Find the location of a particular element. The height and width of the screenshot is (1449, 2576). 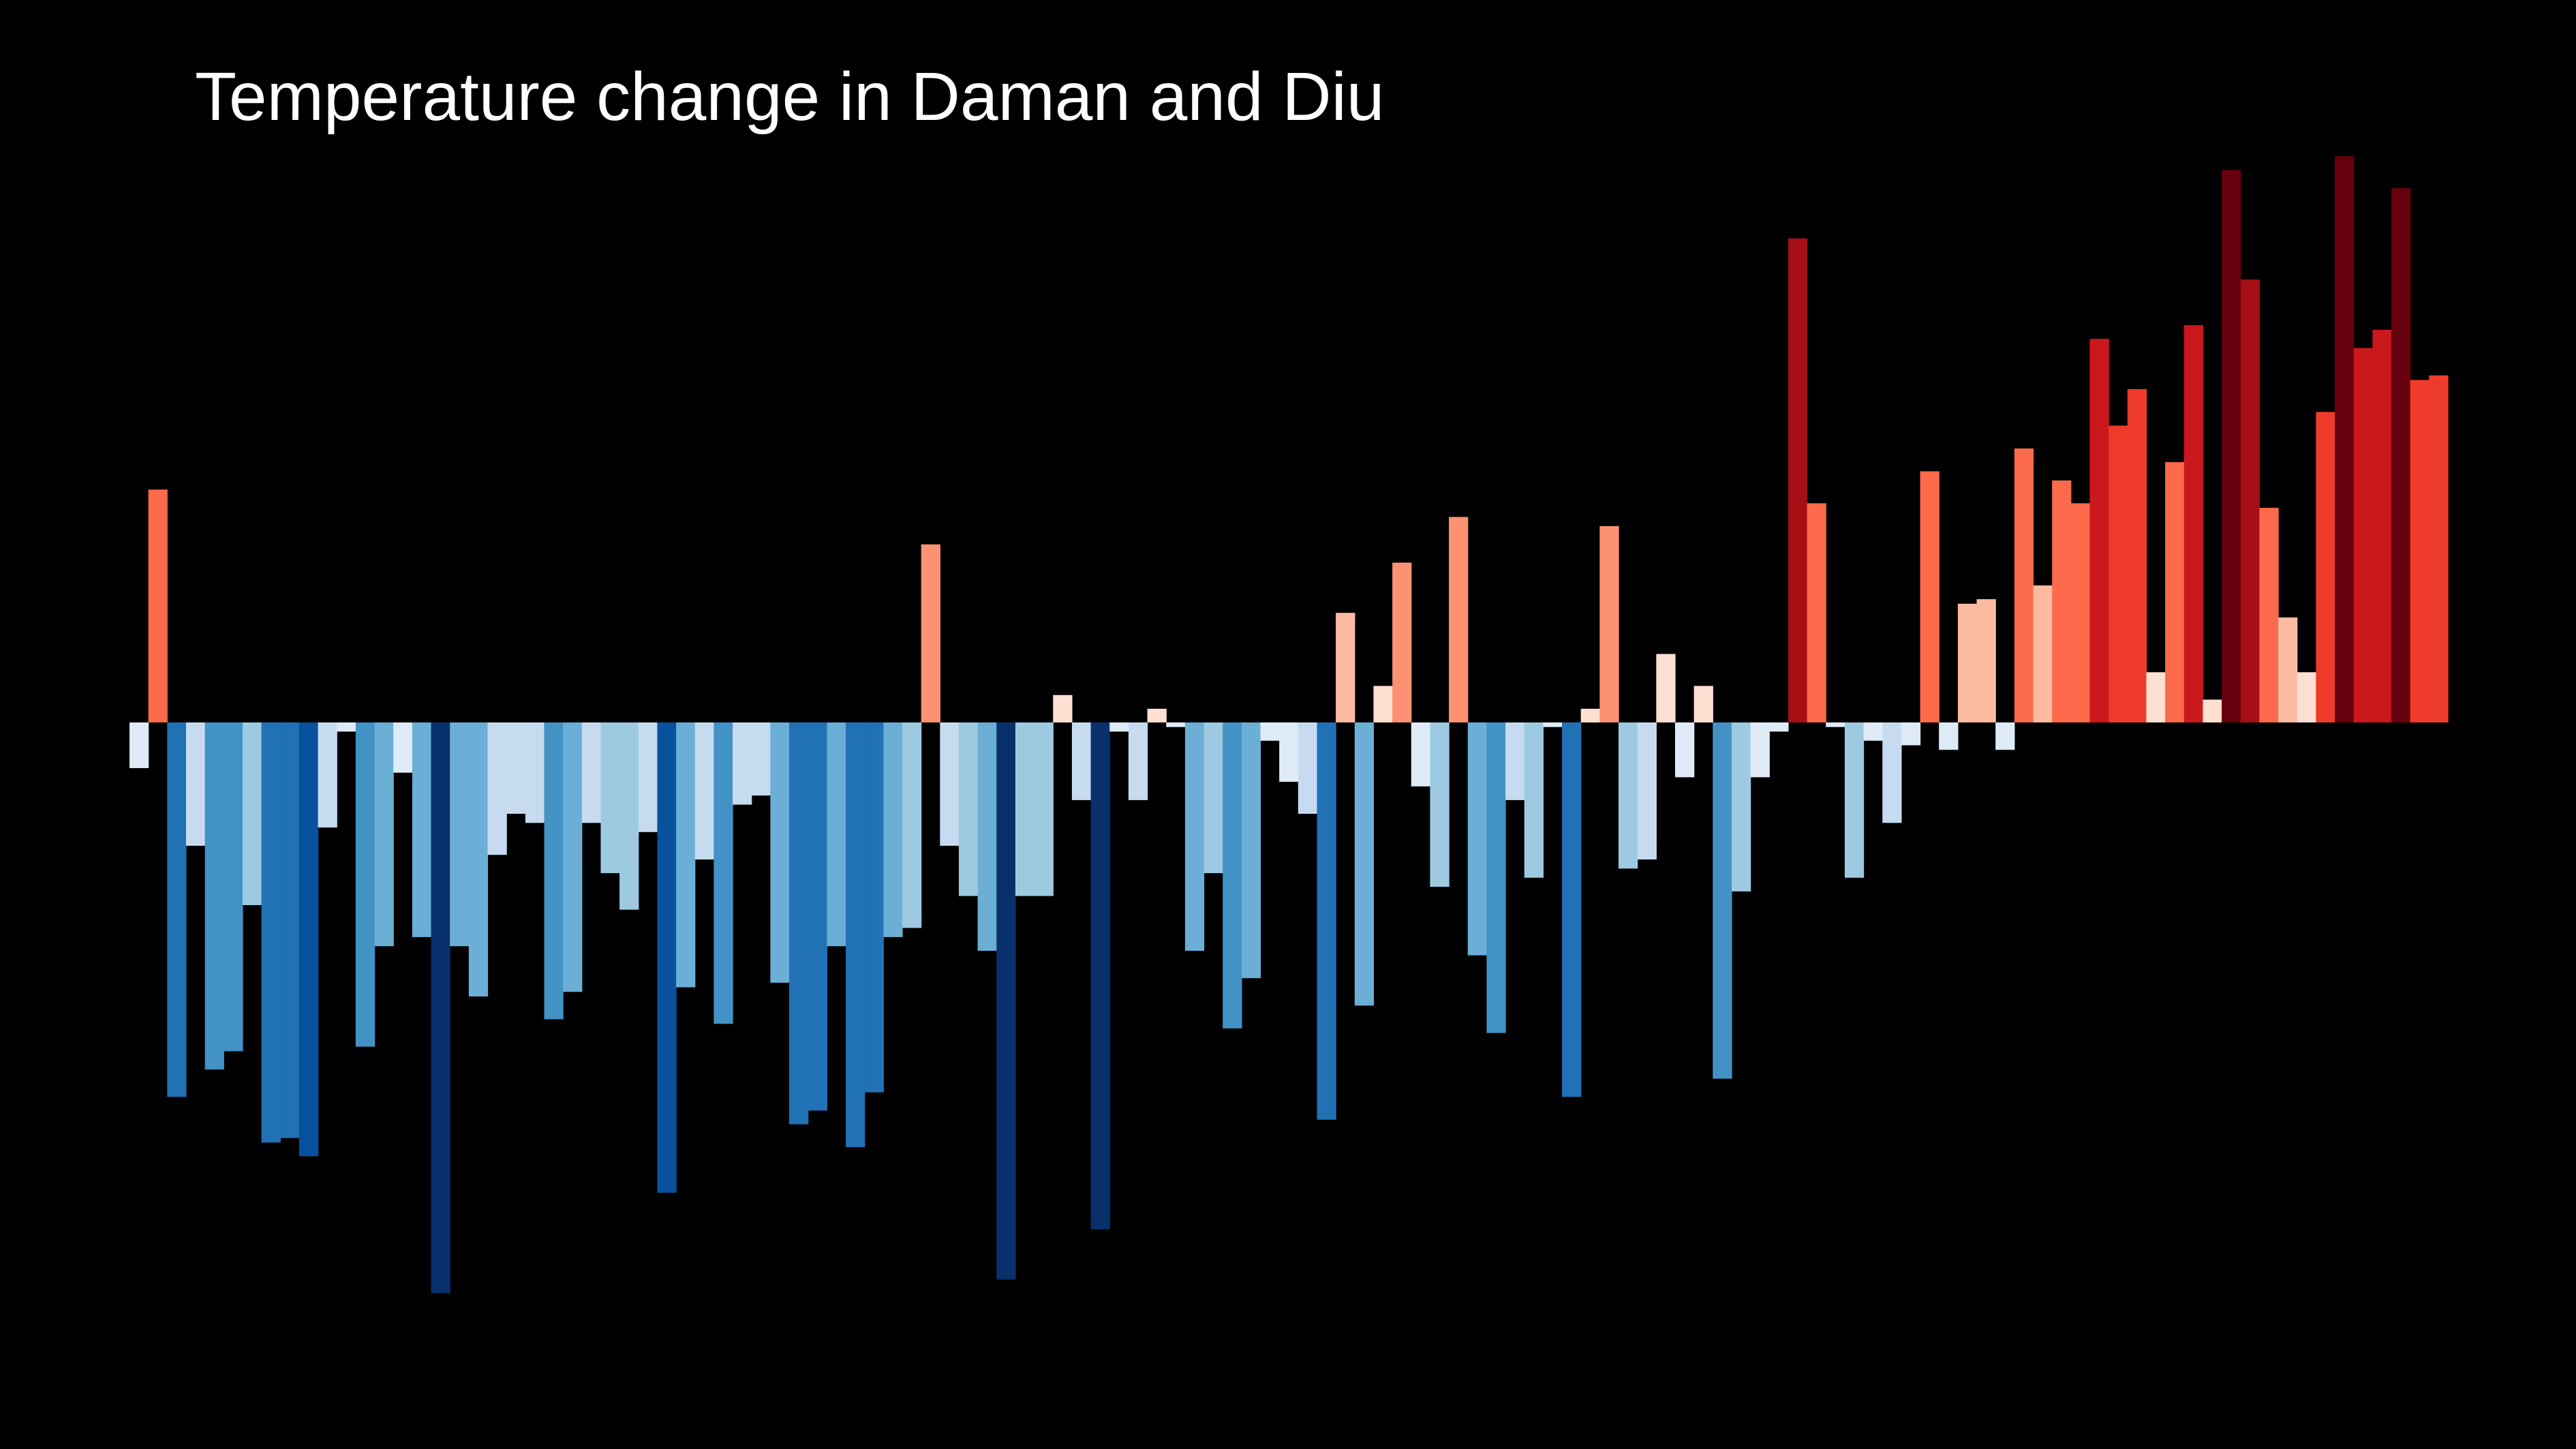

chart-title: Temperature change in Daman and Diu is located at coordinates (790, 97).